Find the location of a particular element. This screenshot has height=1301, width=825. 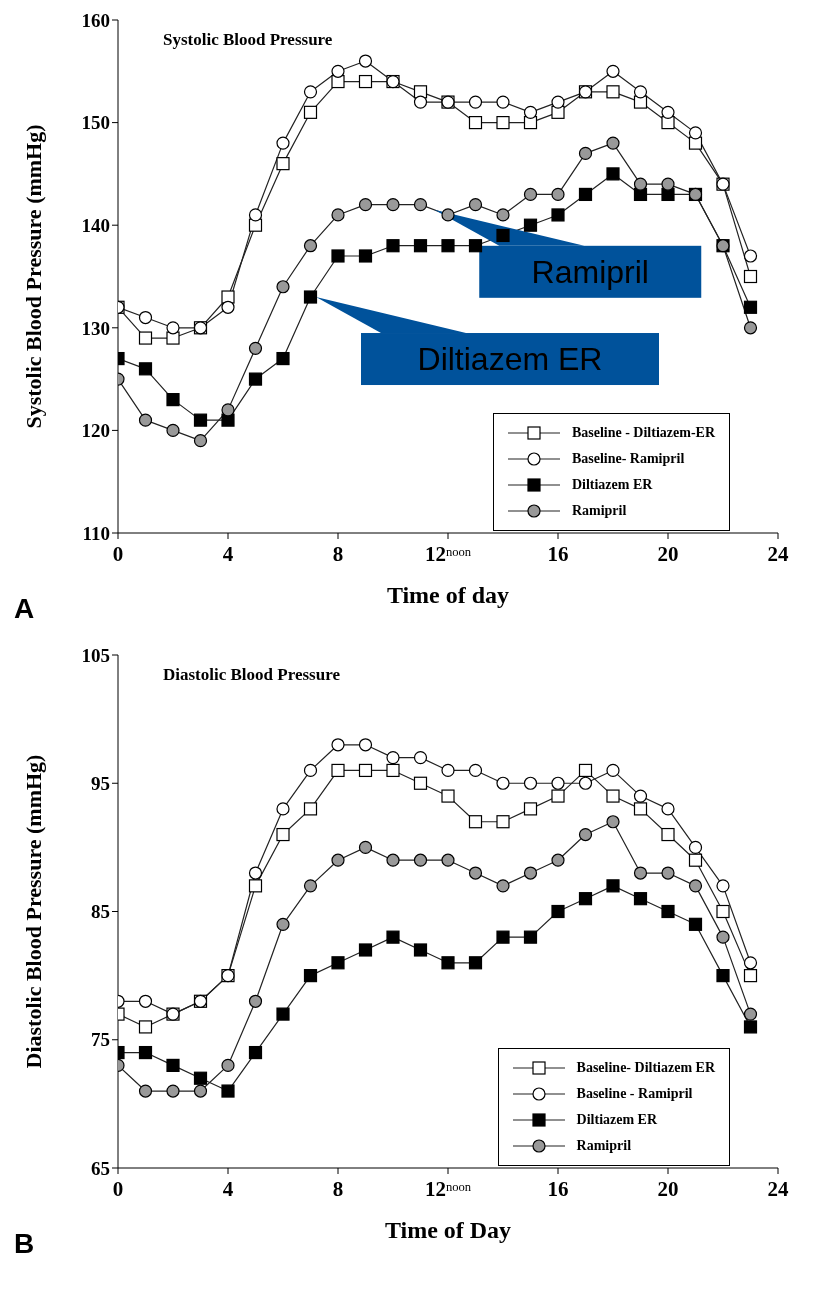

annotation: Diltiazem ER is located at coordinates (510, 359).